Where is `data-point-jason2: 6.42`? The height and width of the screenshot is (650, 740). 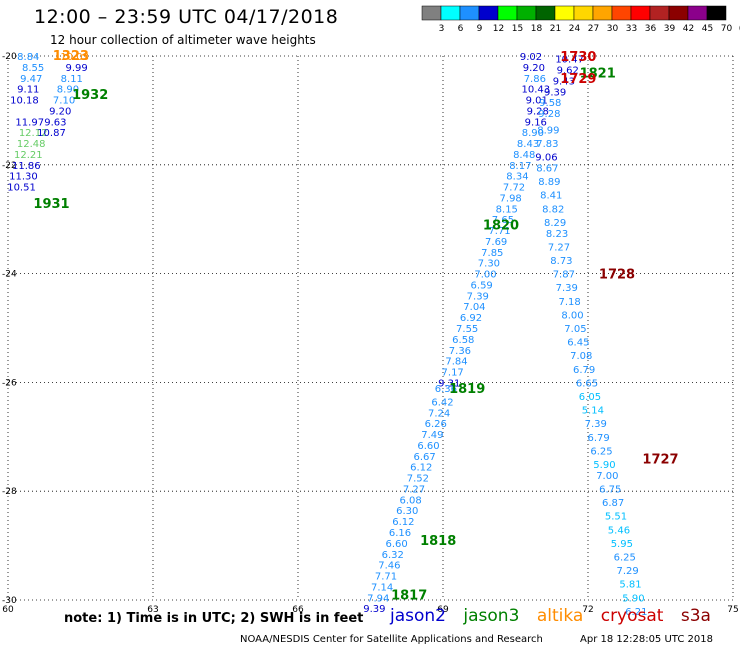 data-point-jason2: 6.42 is located at coordinates (442, 402).